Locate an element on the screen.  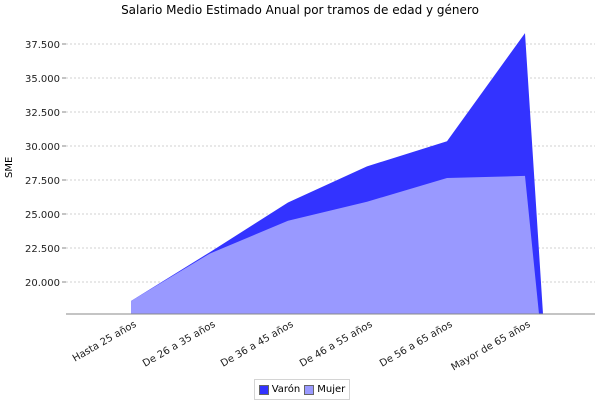
x-tick-label: De 26 a 35 años is located at coordinates (179, 344).